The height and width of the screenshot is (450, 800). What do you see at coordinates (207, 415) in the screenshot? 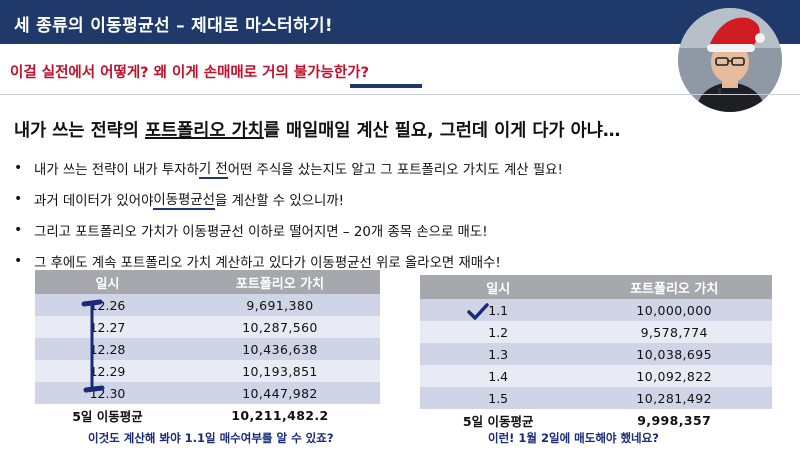
I see `moving-average-row: 5일 이동평균 10,211,482.2` at bounding box center [207, 415].